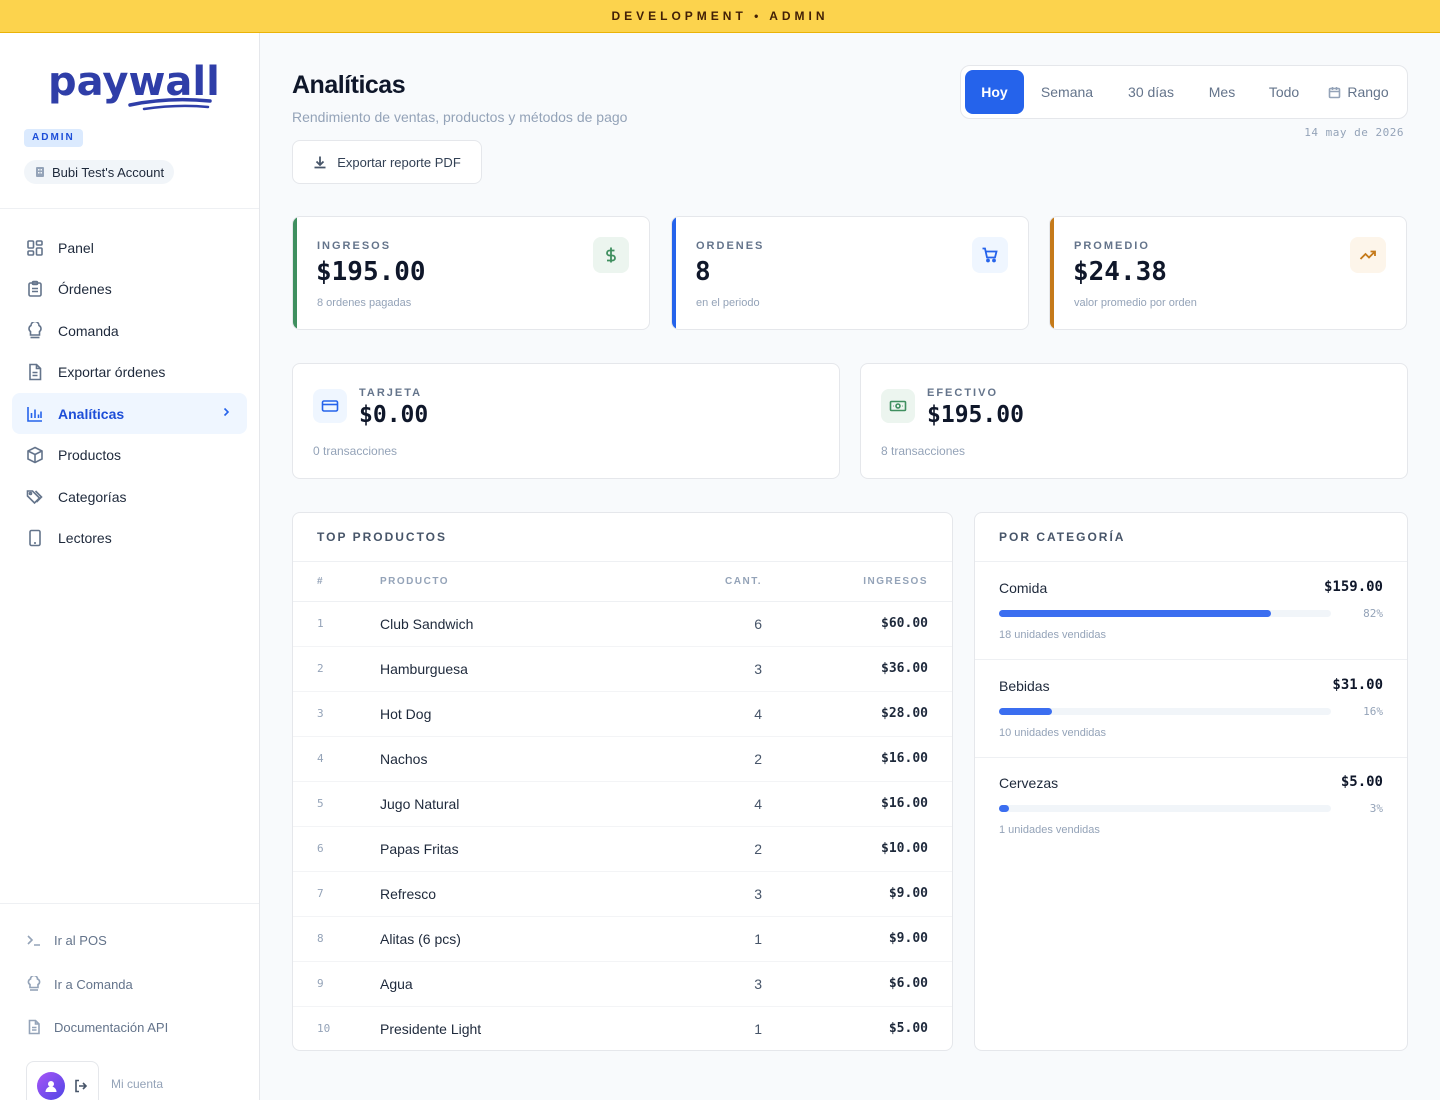  I want to click on user-icon, so click(51, 1086).